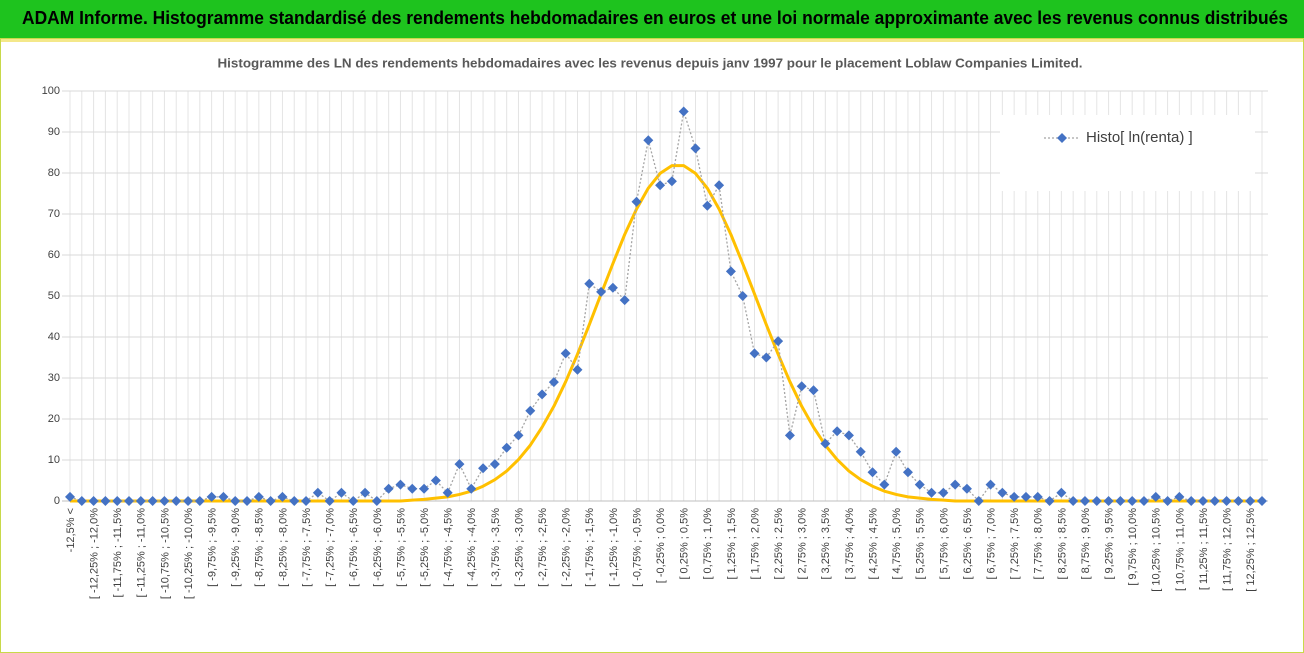  What do you see at coordinates (1204, 549) in the screenshot?
I see `x-tick-label: [ 11,25% ; 11,5%` at bounding box center [1204, 549].